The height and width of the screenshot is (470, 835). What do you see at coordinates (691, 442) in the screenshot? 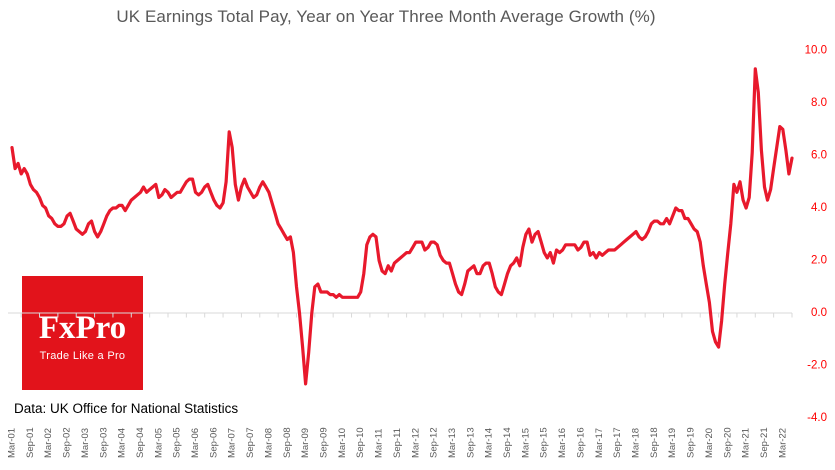
I see `x-axis-label: Sep-19` at bounding box center [691, 442].